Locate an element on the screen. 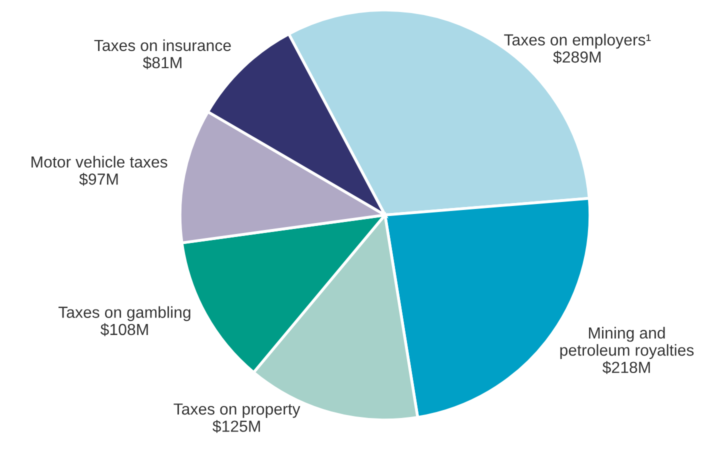 This screenshot has width=714, height=459. slice-label: Taxes on property is located at coordinates (237, 411).